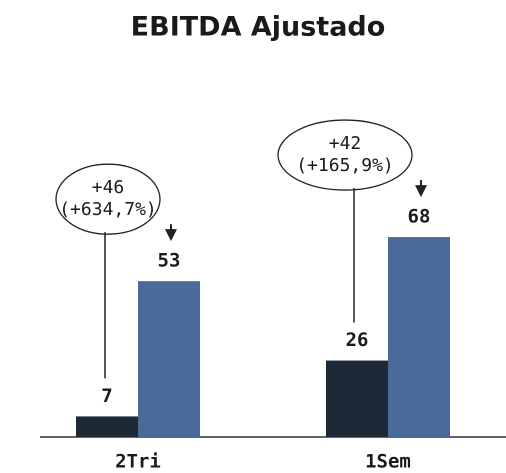 The image size is (506, 473). What do you see at coordinates (345, 143) in the screenshot?
I see `annotation-text: +42` at bounding box center [345, 143].